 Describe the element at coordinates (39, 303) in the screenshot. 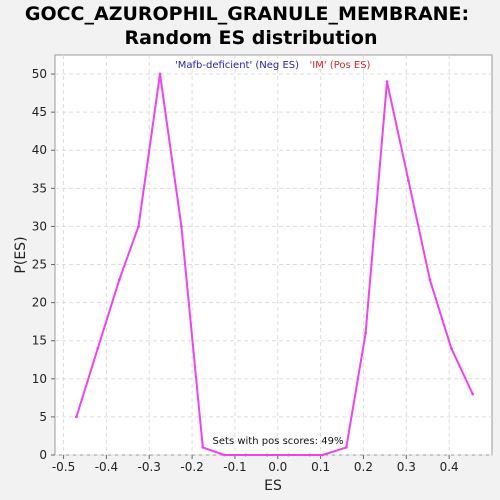

I see `y-tick-label: 20` at that location.